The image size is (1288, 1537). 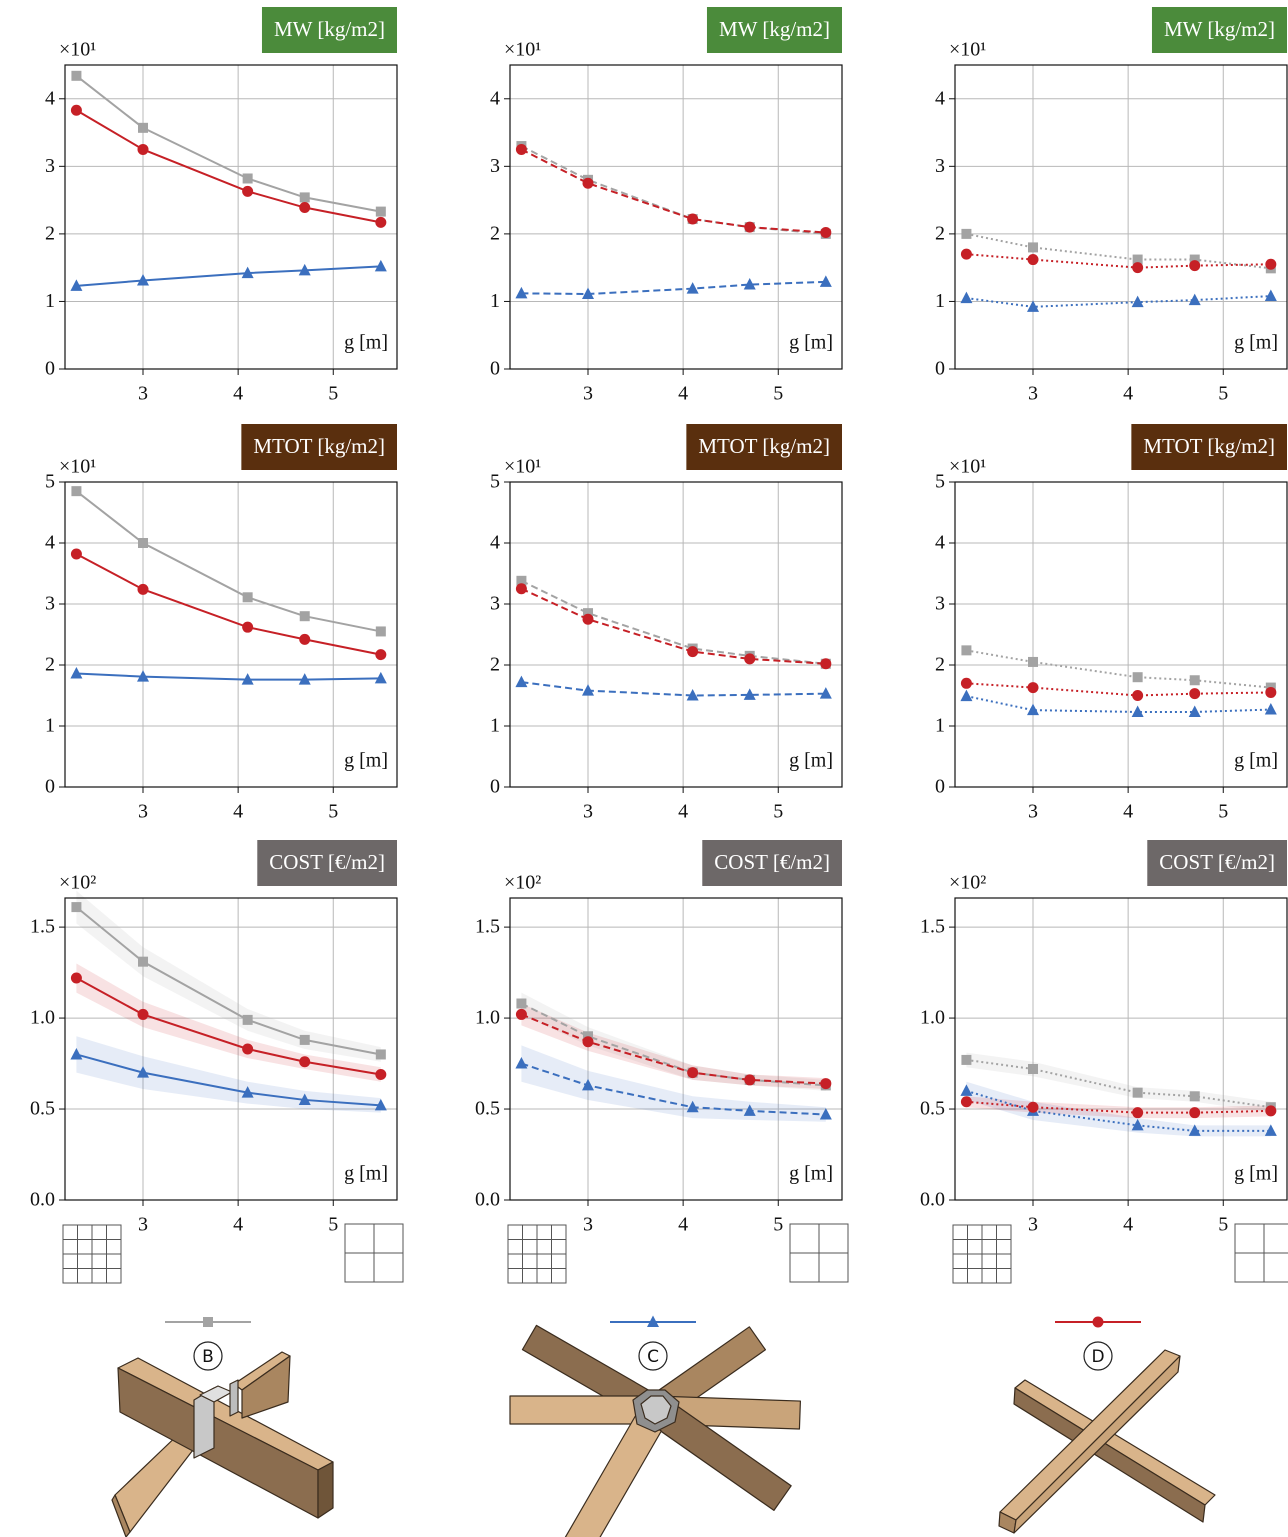 I want to click on legend-marker, so click(x=653, y=1321).